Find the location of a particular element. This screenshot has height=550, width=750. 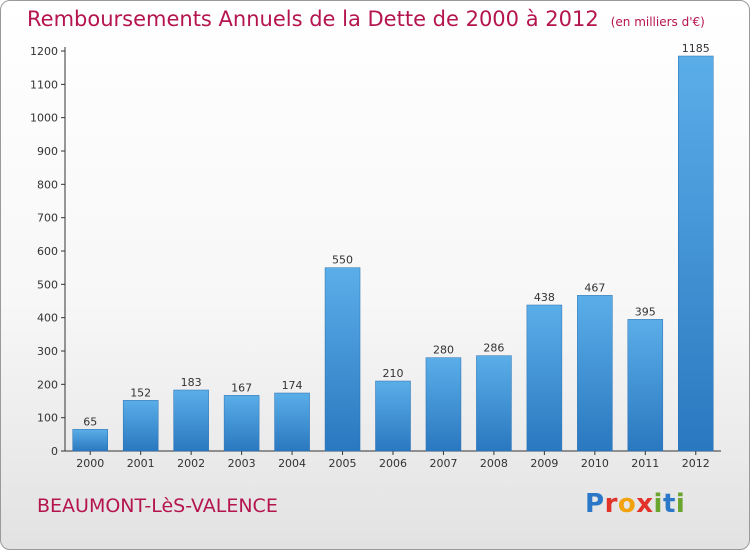

data-label-2007: 280 is located at coordinates (443, 350).